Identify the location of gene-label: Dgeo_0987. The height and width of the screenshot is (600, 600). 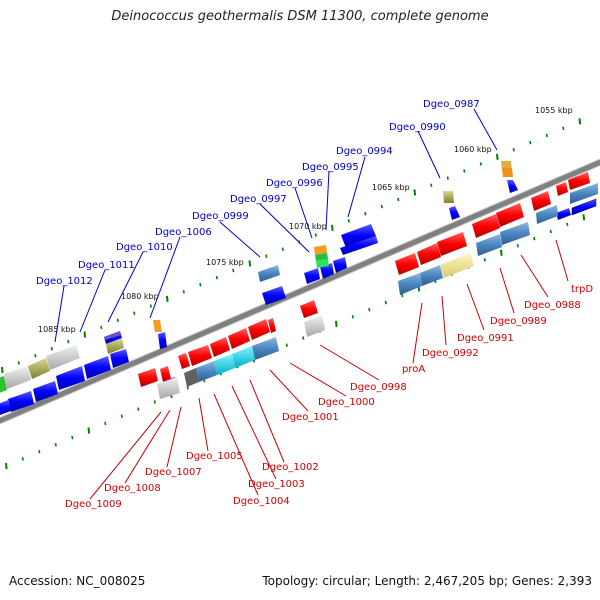
(451, 104).